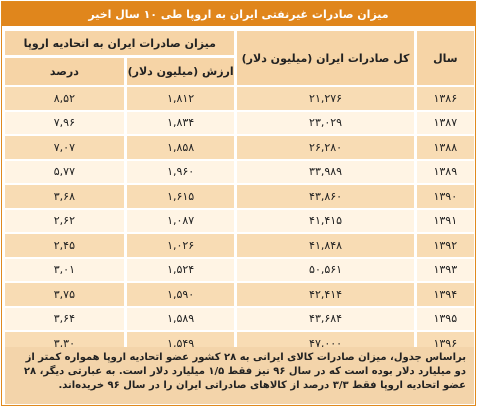 This screenshot has height=407, width=477. Describe the element at coordinates (324, 219) in the screenshot. I see `cell-total-exports: ۴۱,۴۱۵` at that location.